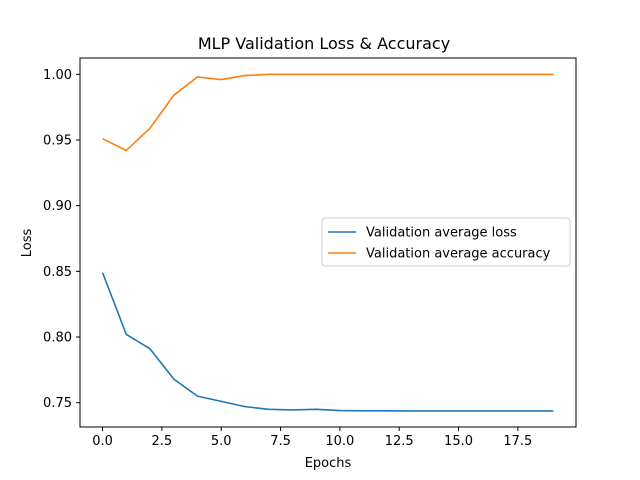  I want to click on y-tick-label: 0.95, so click(57, 140).